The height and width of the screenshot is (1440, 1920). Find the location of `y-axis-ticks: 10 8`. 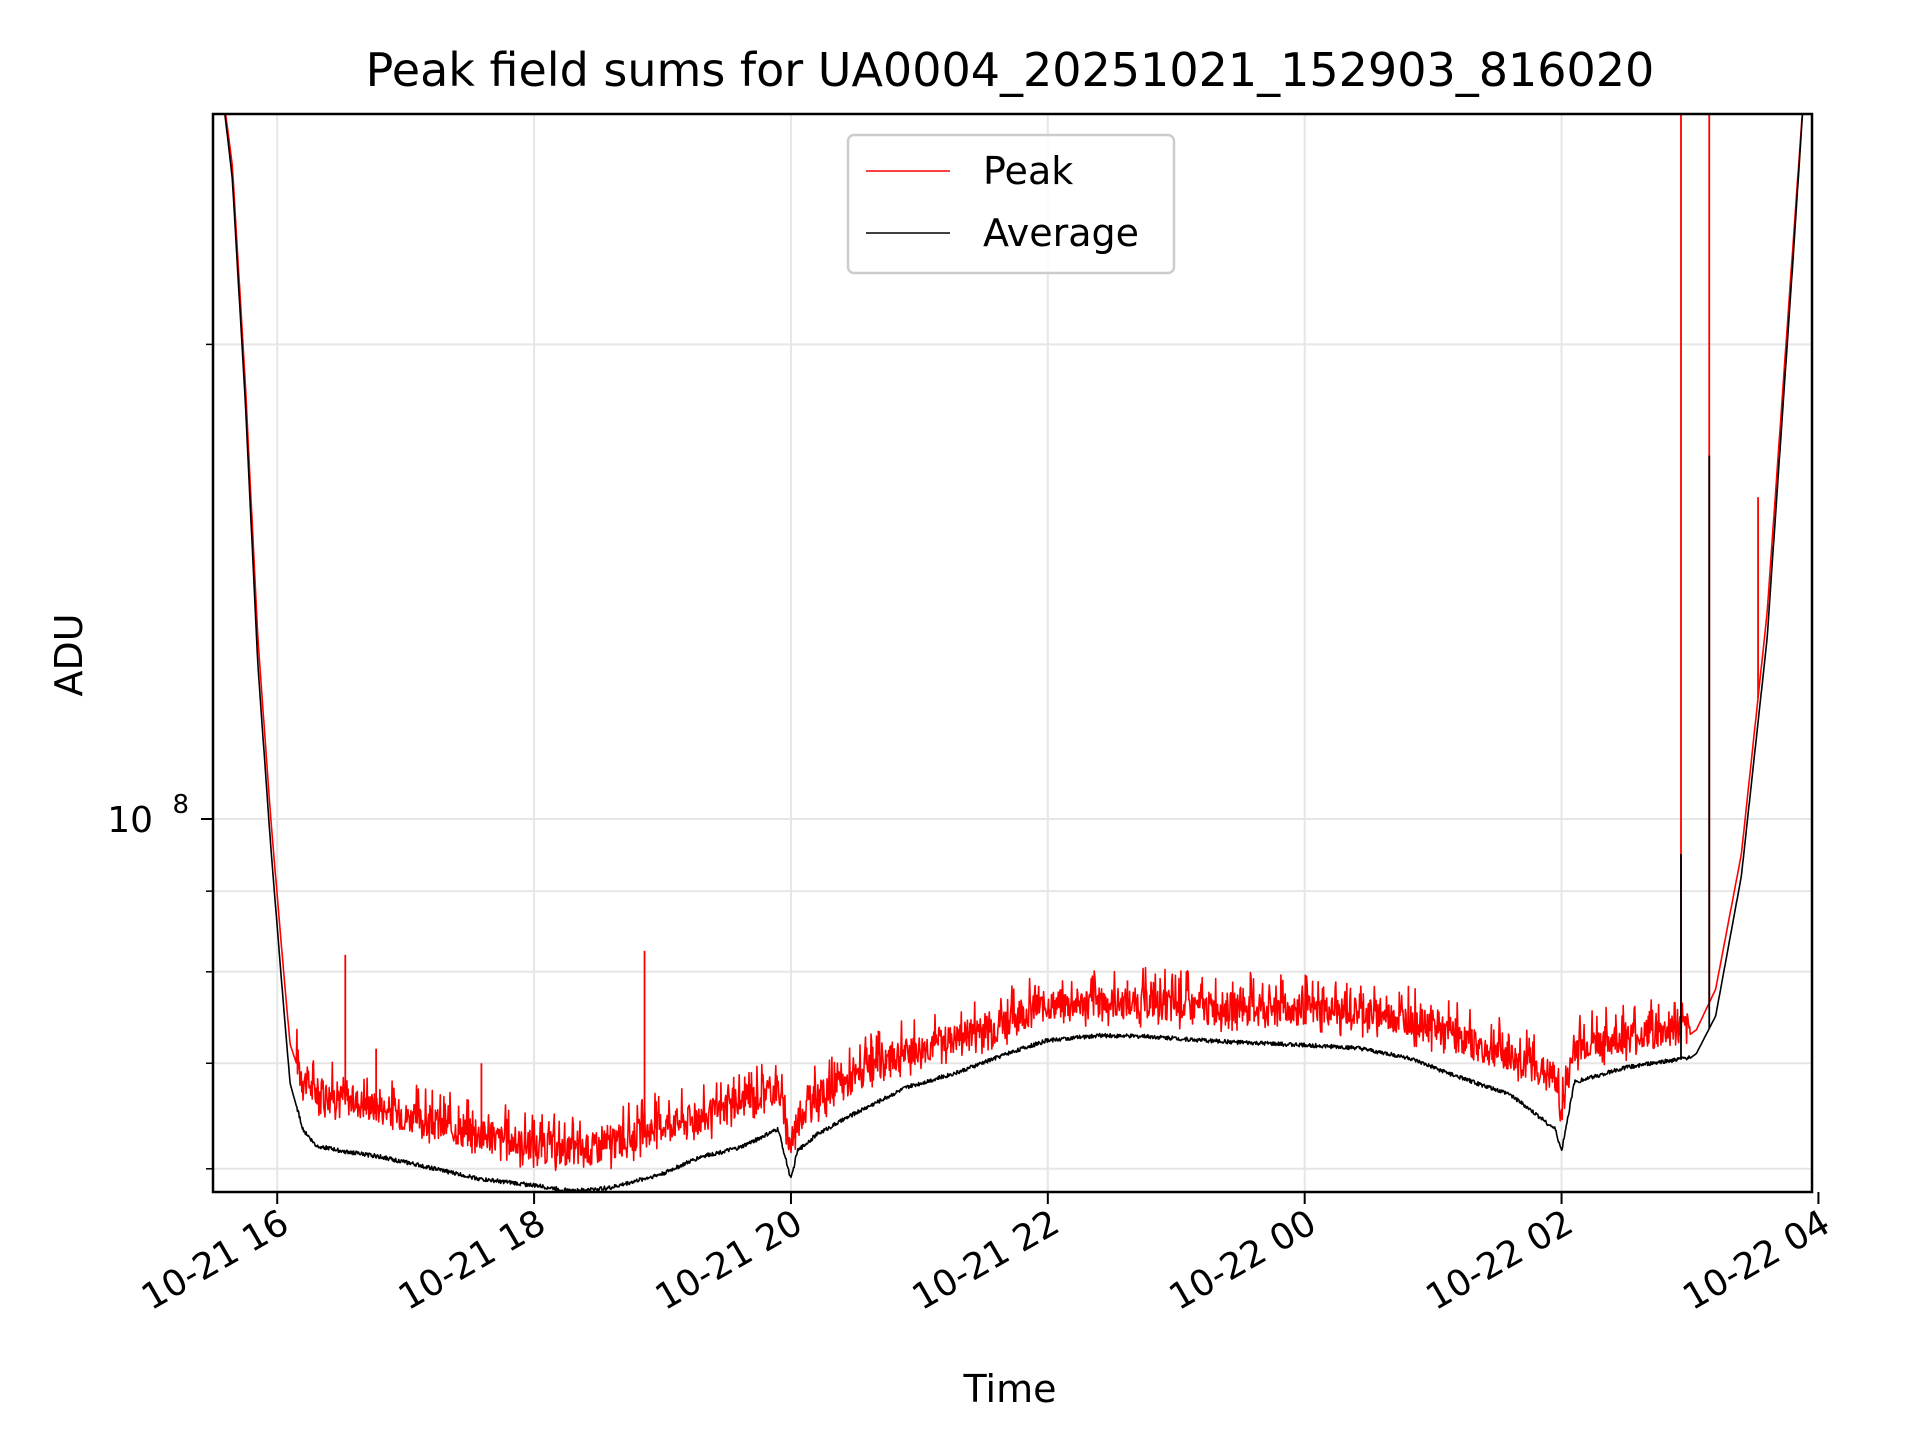

y-axis-ticks: 10 8 is located at coordinates (160, 756).